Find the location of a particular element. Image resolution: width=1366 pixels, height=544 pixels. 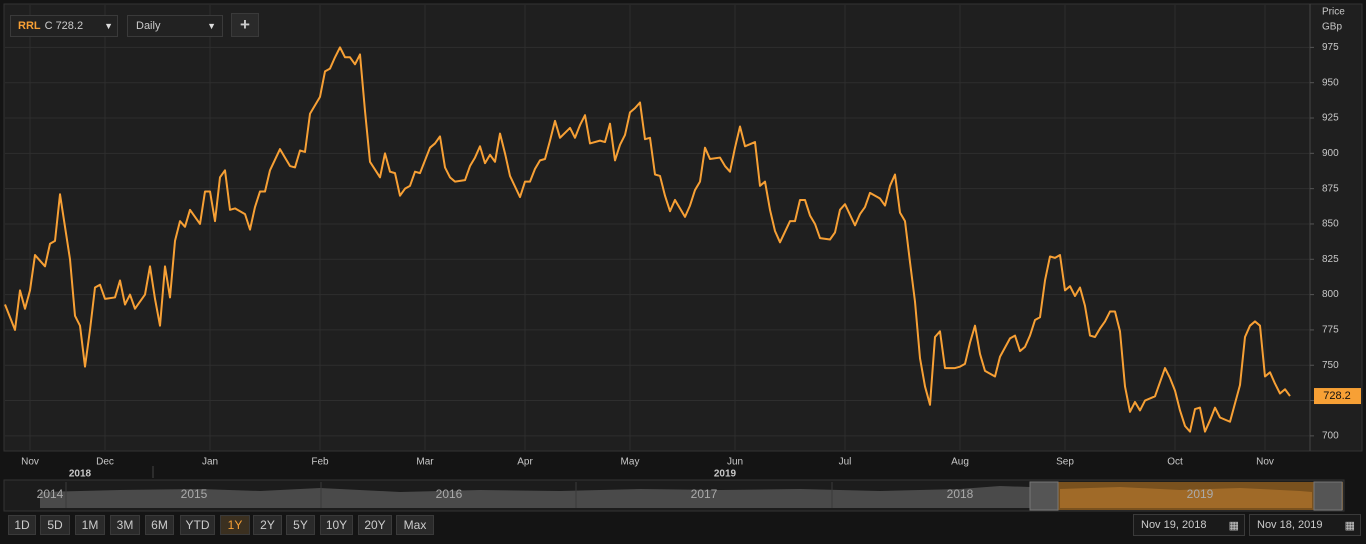

x-tick-label: Sep is located at coordinates (1065, 462).